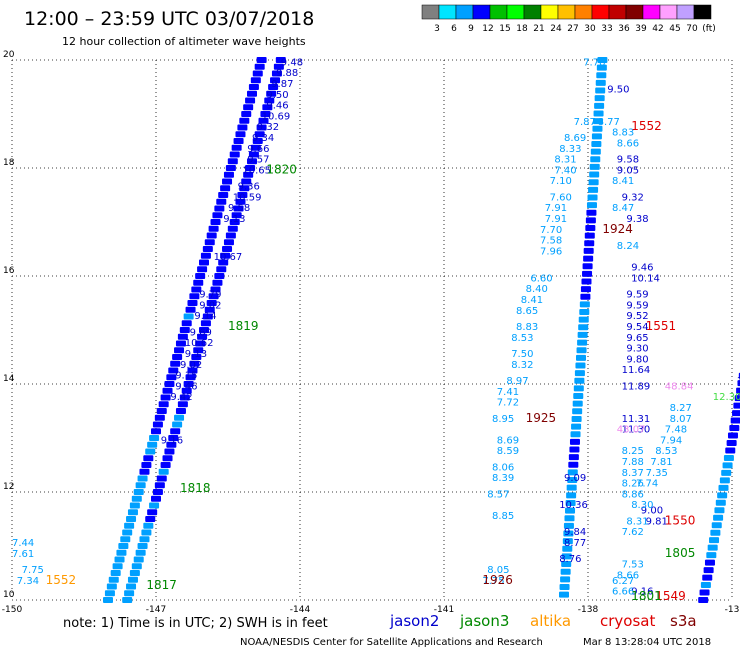  I want to click on wave-value-label: 9.38, so click(637, 219).